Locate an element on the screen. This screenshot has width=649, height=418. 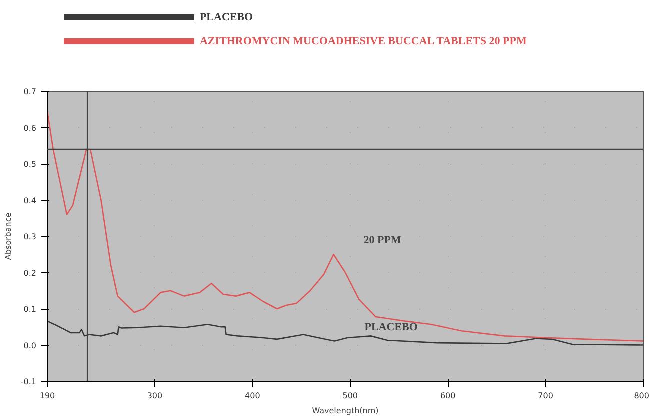
text: AZITHROMYCIN MUCOADHESIVE BUCCAL TABLETS 20 PPM is located at coordinates (364, 42).